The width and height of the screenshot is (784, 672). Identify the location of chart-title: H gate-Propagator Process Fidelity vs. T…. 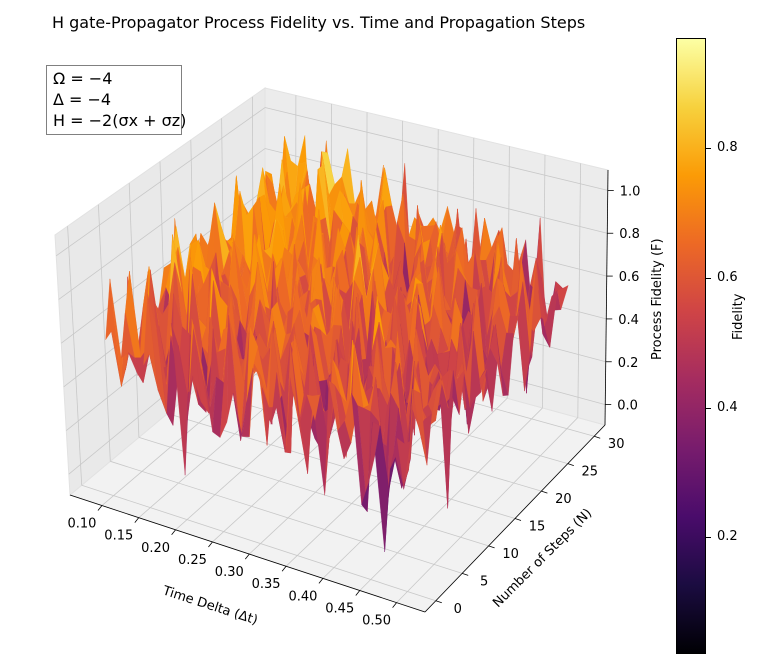
(319, 22).